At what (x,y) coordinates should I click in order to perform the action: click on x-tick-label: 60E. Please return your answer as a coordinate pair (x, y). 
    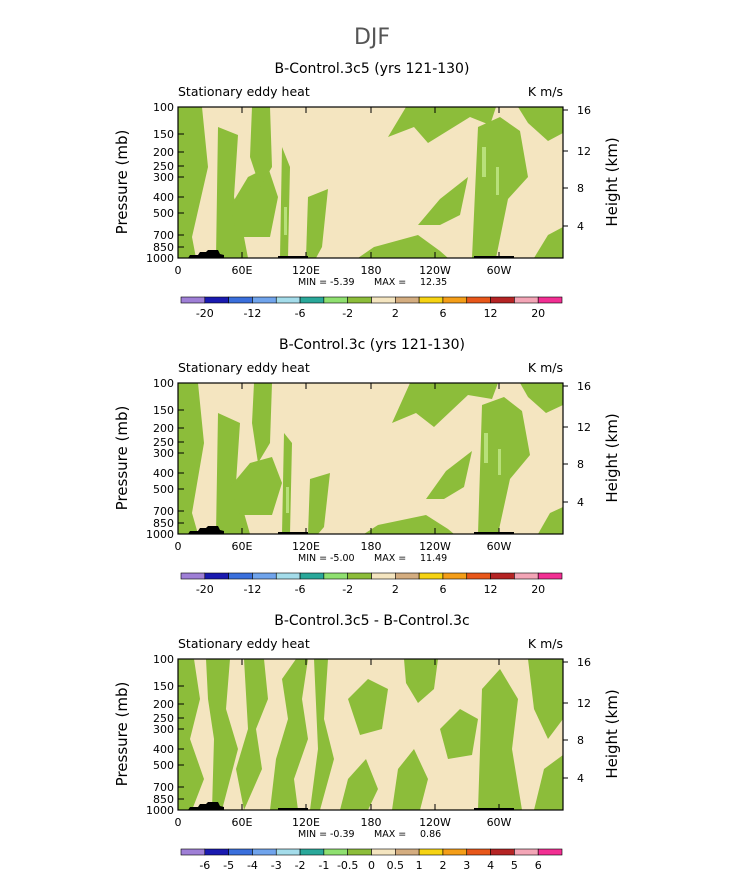
    Looking at the image, I should click on (242, 270).